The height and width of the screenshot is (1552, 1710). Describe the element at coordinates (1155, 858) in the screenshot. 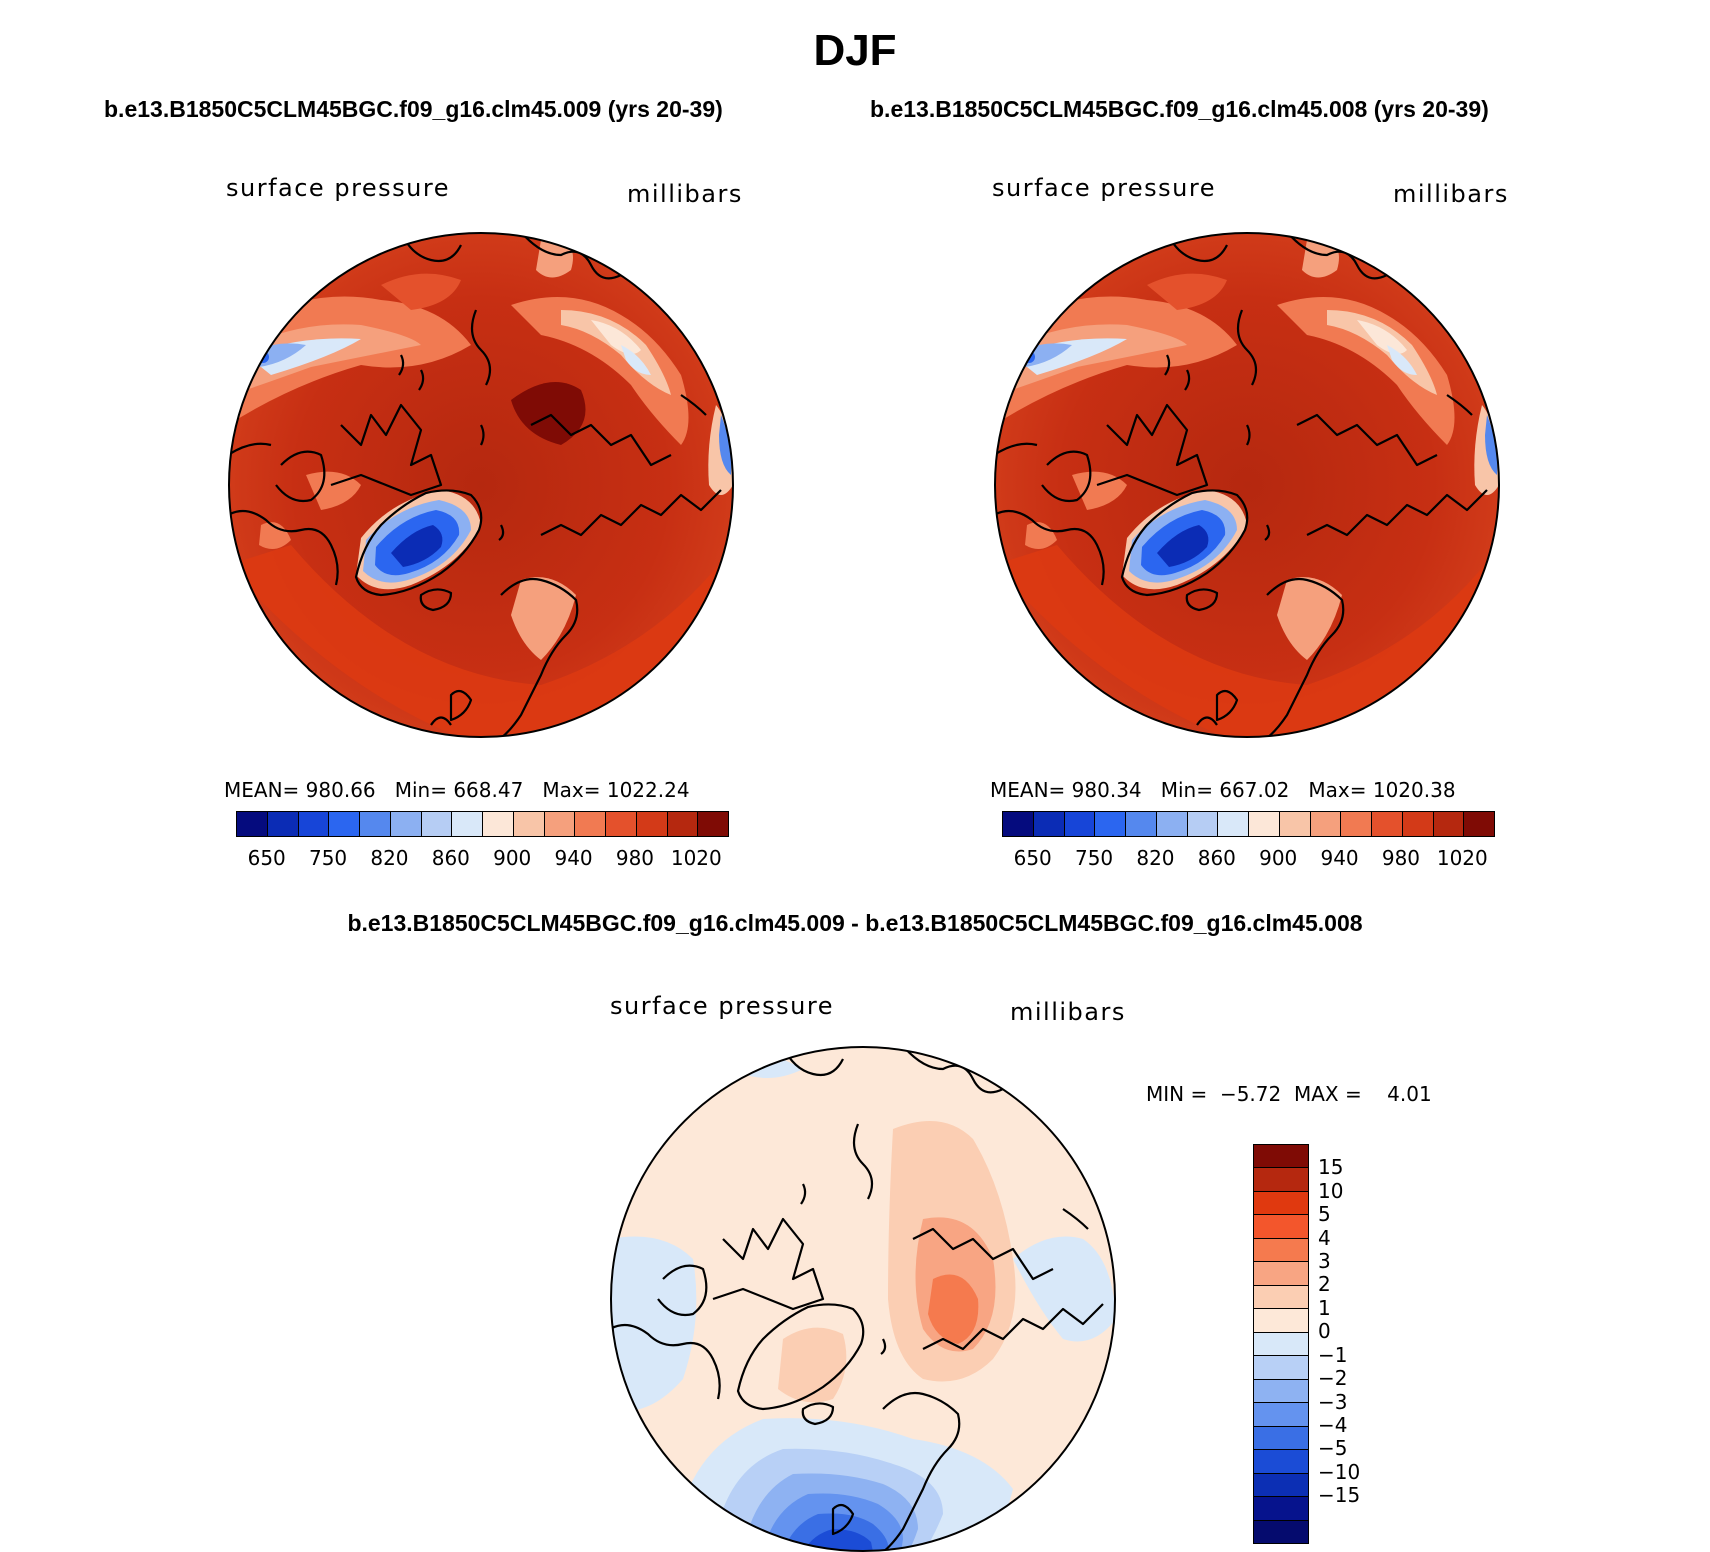

I see `right-colorbar-tick-label: 820` at that location.